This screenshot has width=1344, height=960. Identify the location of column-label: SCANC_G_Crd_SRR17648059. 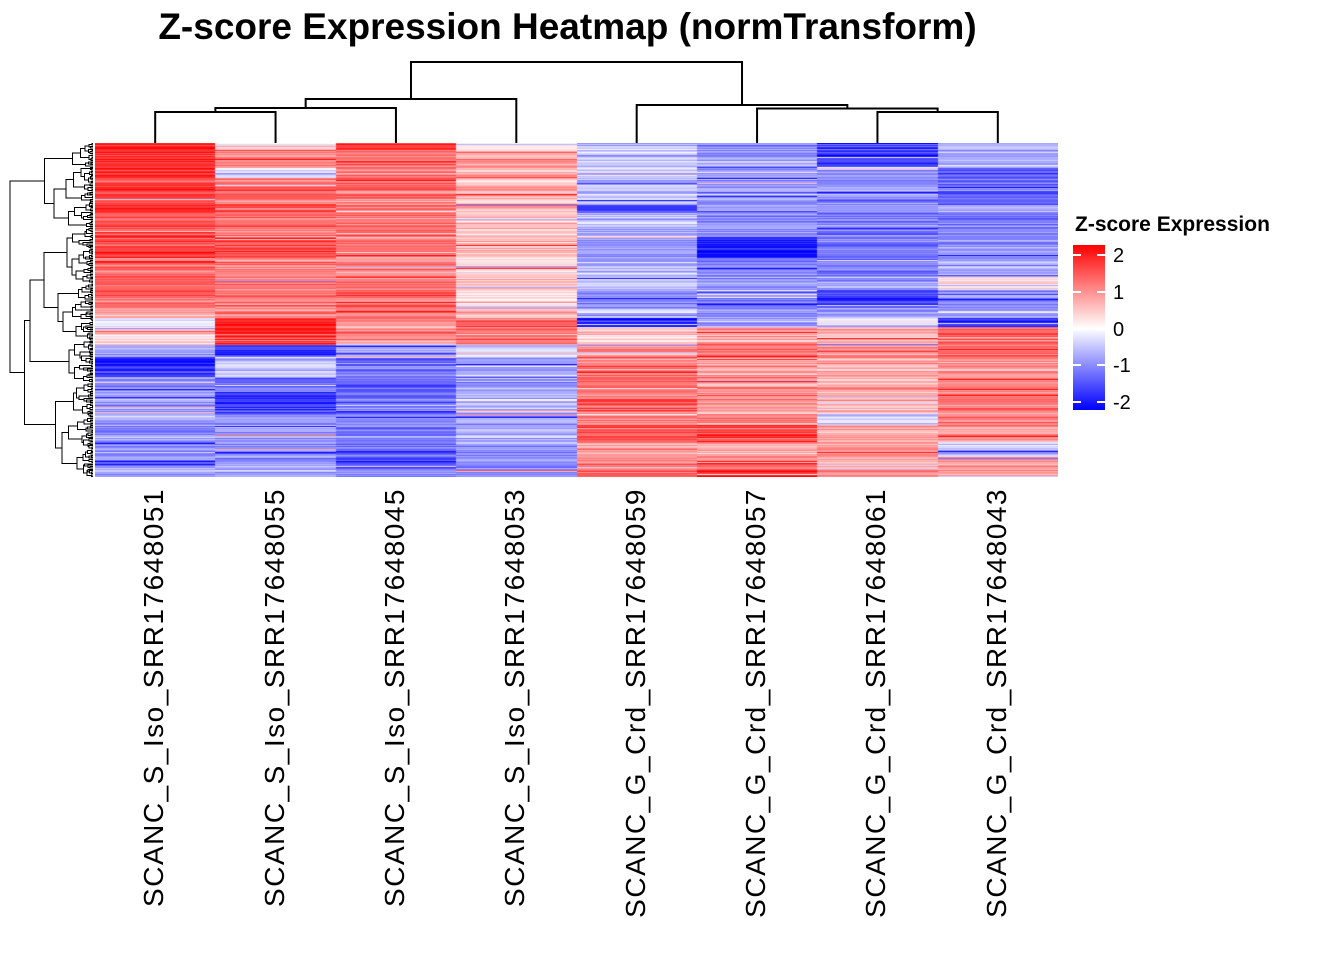
(635, 703).